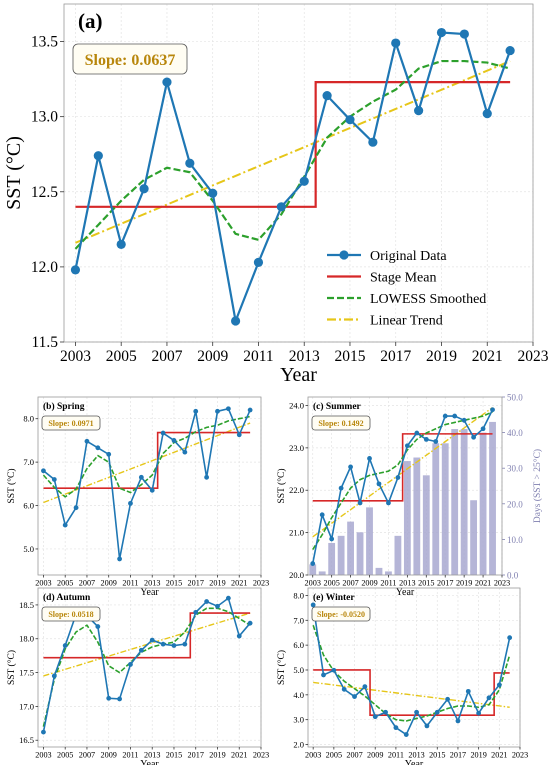  What do you see at coordinates (28, 462) in the screenshot?
I see `y-tick-label: 7.0` at bounding box center [28, 462].